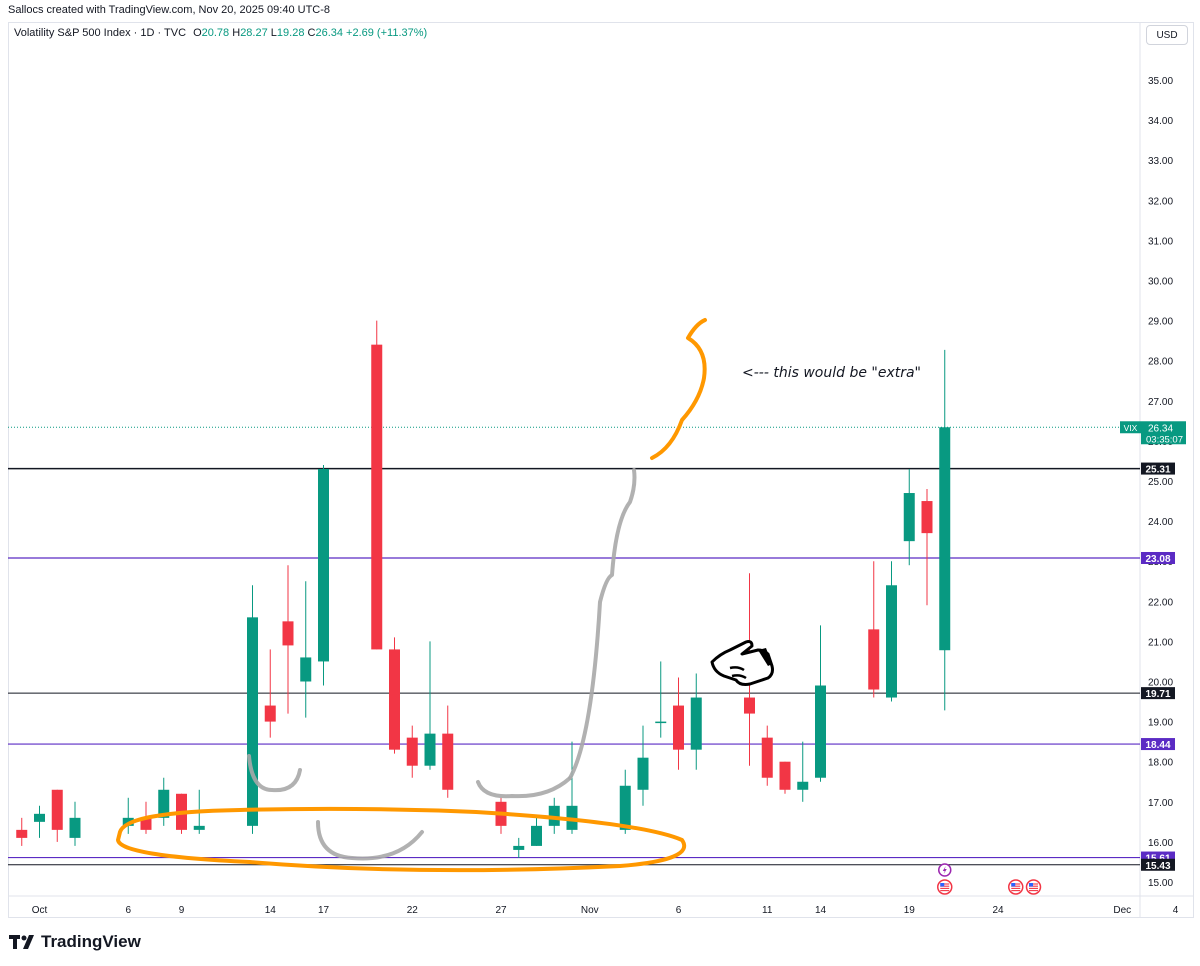 This screenshot has width=1200, height=966. I want to click on y-tick-label: 34.00, so click(1160, 121).